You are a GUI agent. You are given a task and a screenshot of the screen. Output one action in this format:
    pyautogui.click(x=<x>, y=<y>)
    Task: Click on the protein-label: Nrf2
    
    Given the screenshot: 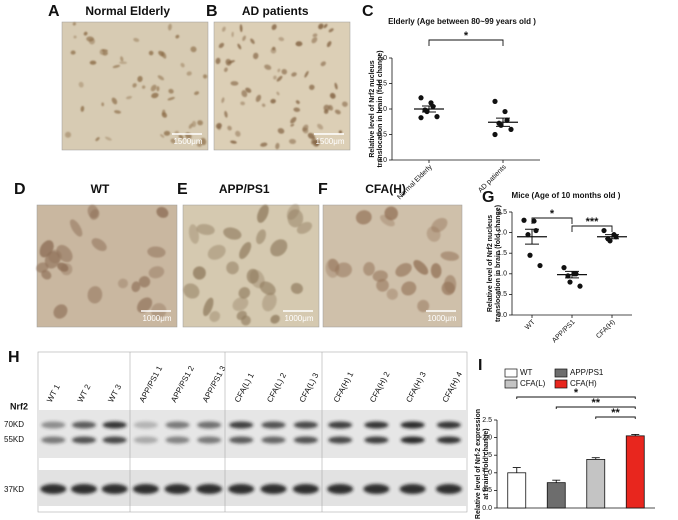 What is the action you would take?
    pyautogui.click(x=19, y=406)
    